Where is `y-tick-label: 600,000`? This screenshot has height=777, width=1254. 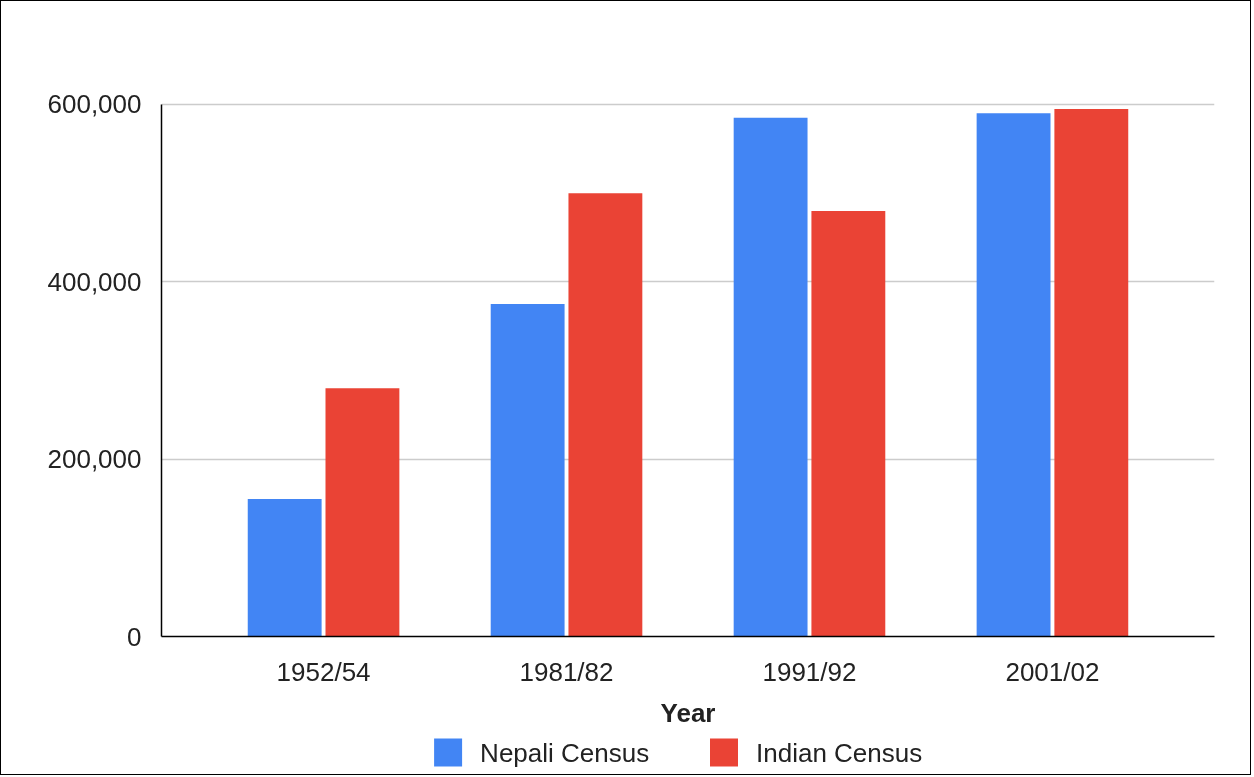 y-tick-label: 600,000 is located at coordinates (94, 104).